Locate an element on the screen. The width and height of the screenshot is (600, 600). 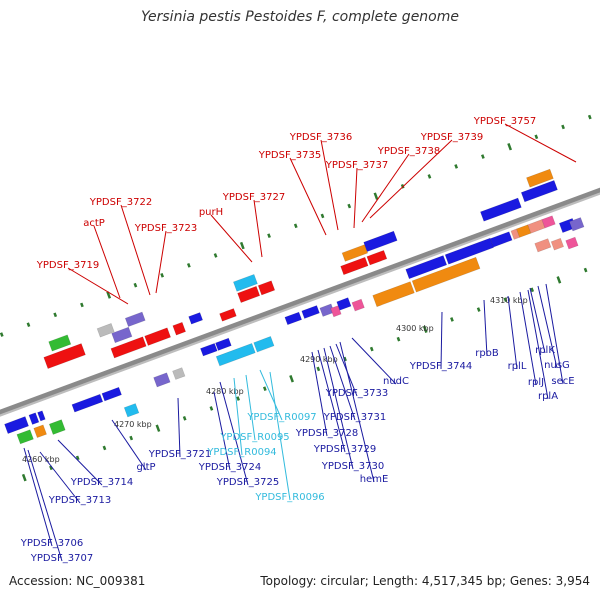
bottom-gene-label: rpoB is located at coordinates (487, 353).